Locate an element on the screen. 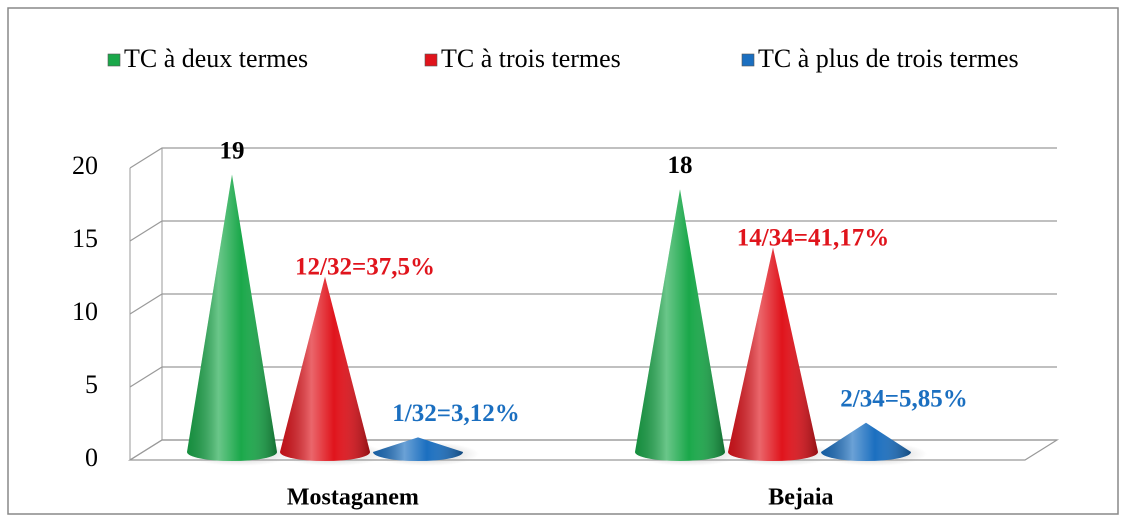  legend-label: TC à deux termes is located at coordinates (216, 58).